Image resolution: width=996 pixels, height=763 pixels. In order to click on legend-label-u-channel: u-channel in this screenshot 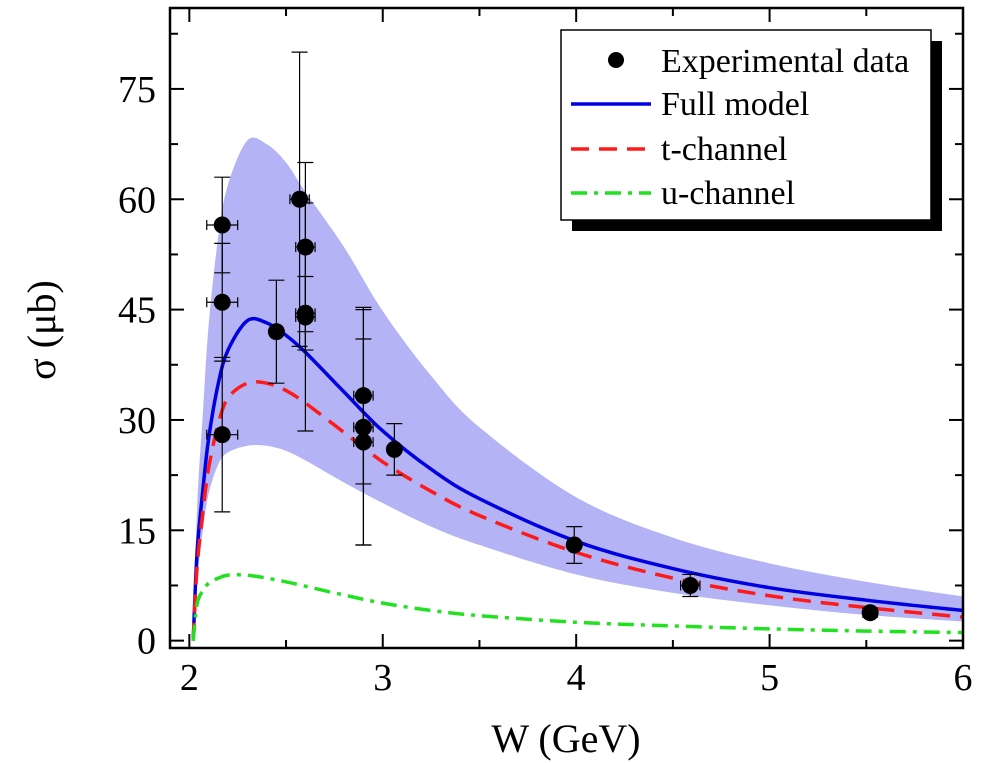, I will do `click(728, 193)`.